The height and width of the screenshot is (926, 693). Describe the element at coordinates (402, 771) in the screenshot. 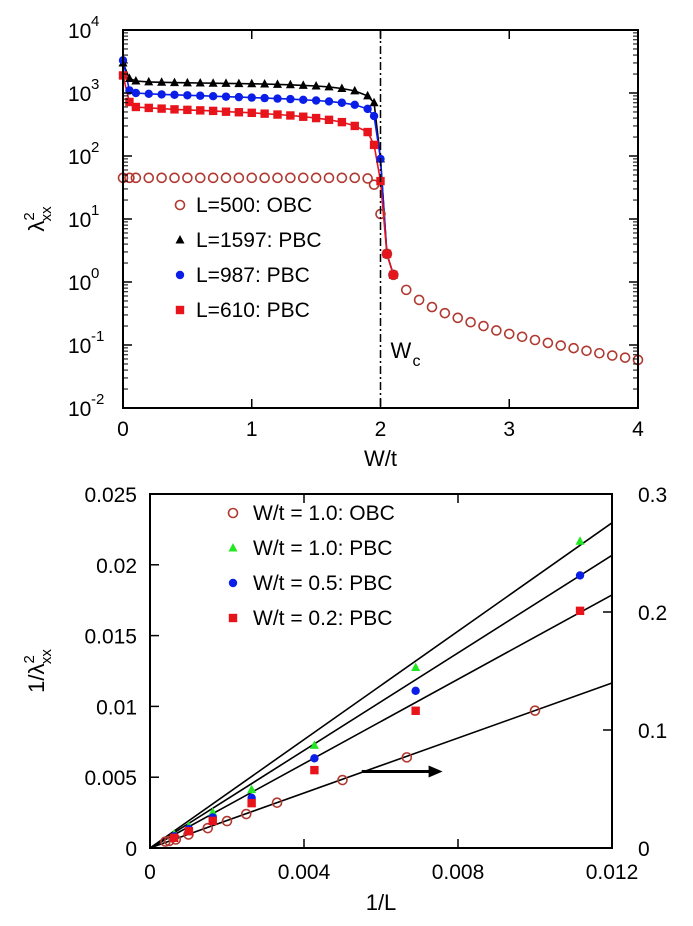

I see `right-axis-arrow` at that location.